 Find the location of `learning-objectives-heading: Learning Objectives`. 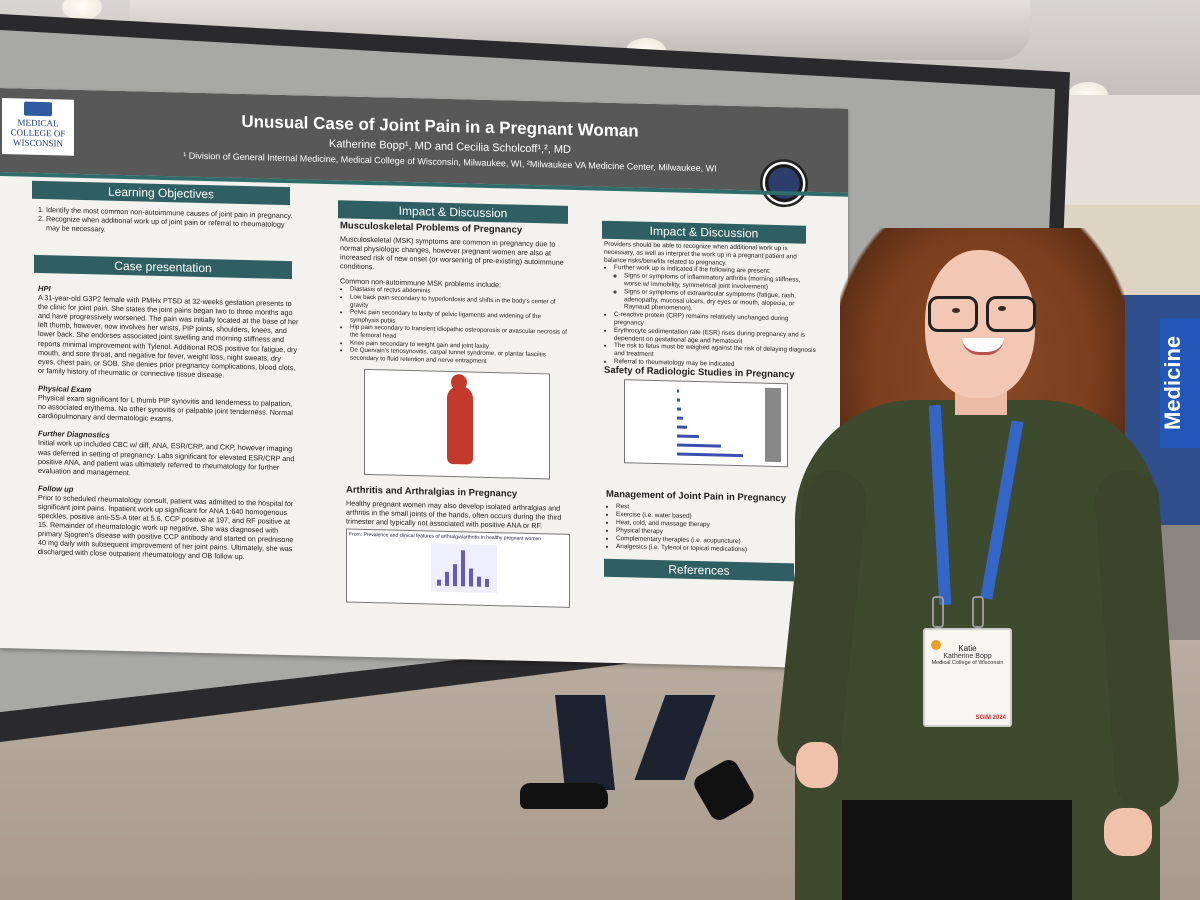

learning-objectives-heading: Learning Objectives is located at coordinates (161, 193).